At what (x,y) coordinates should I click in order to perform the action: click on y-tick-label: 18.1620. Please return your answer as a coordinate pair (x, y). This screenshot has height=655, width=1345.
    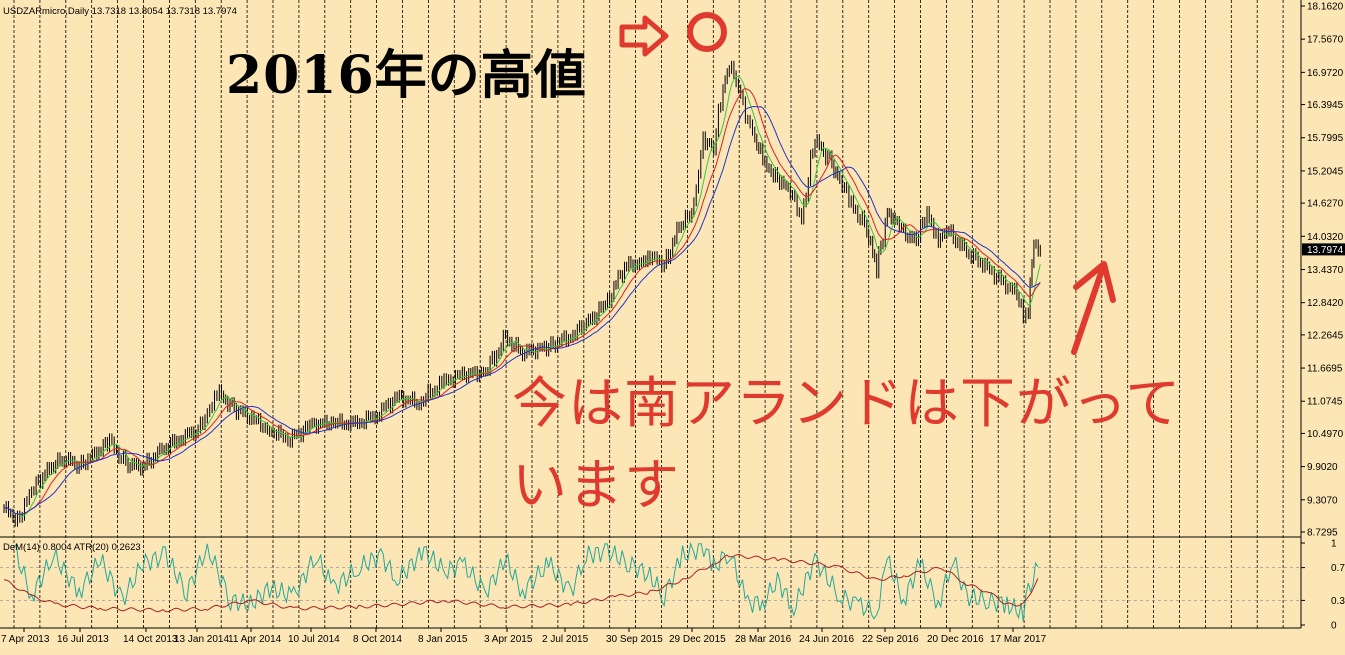
    Looking at the image, I should click on (1325, 7).